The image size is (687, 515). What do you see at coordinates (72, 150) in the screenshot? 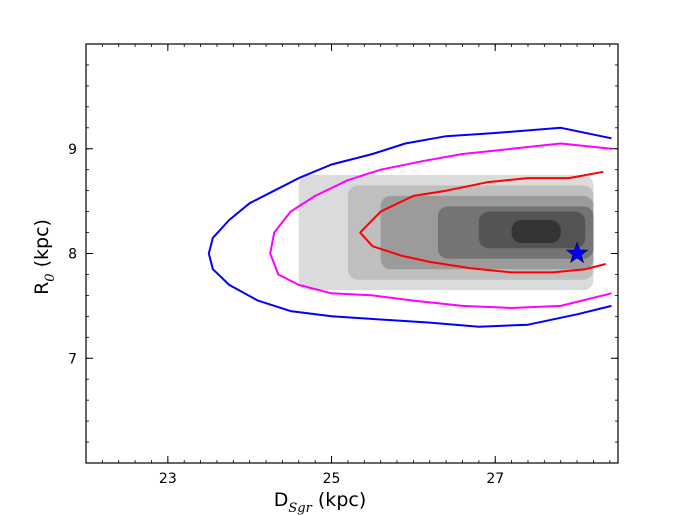
I see `y-tick-label: 9` at bounding box center [72, 150].